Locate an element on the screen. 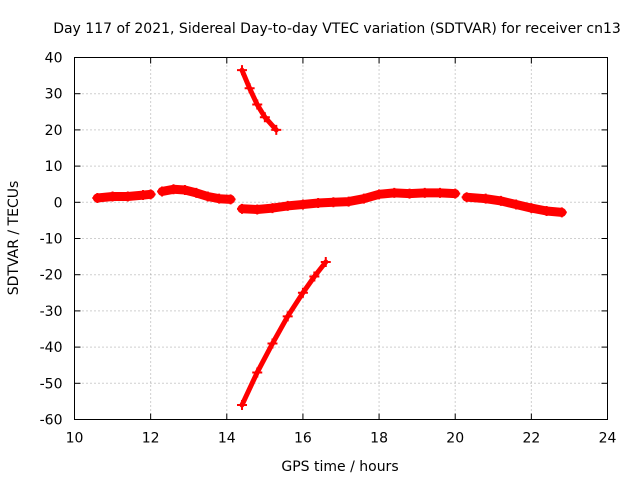 Image resolution: width=640 pixels, height=480 pixels. y-tick-label: -60 is located at coordinates (51, 421).